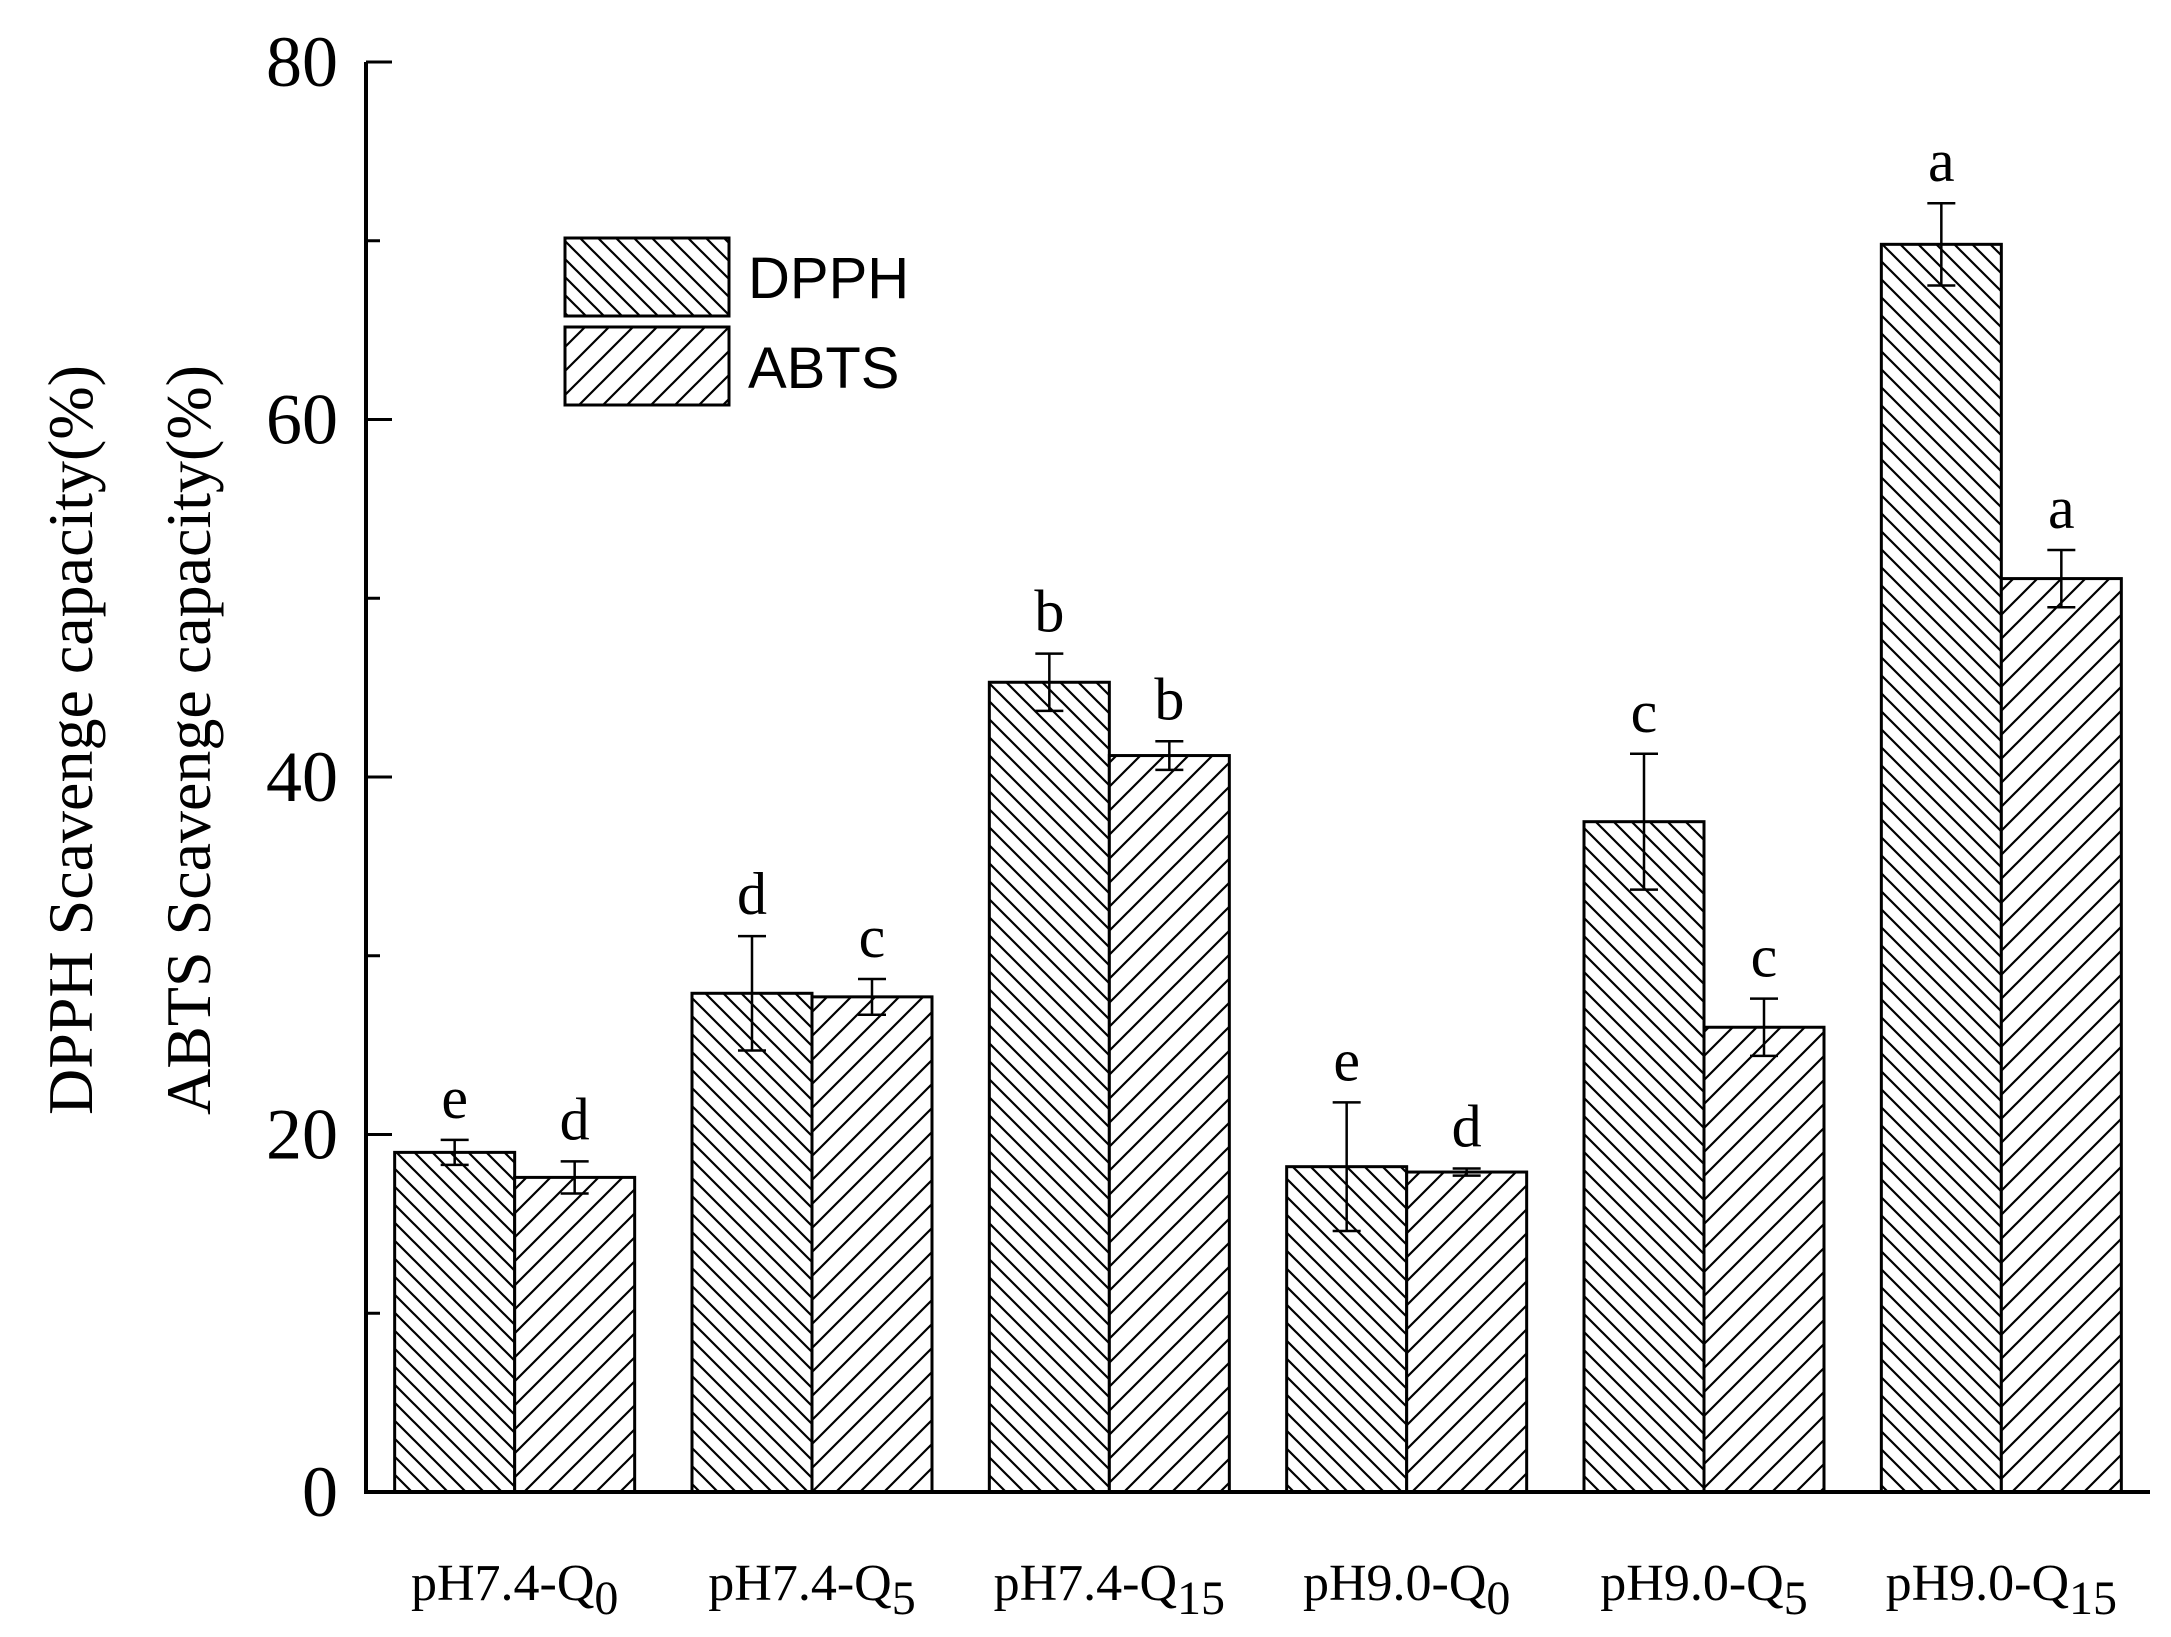 The width and height of the screenshot is (2171, 1637). Describe the element at coordinates (1109, 1590) in the screenshot. I see `x-tick-label: pH7.4-Q15` at that location.